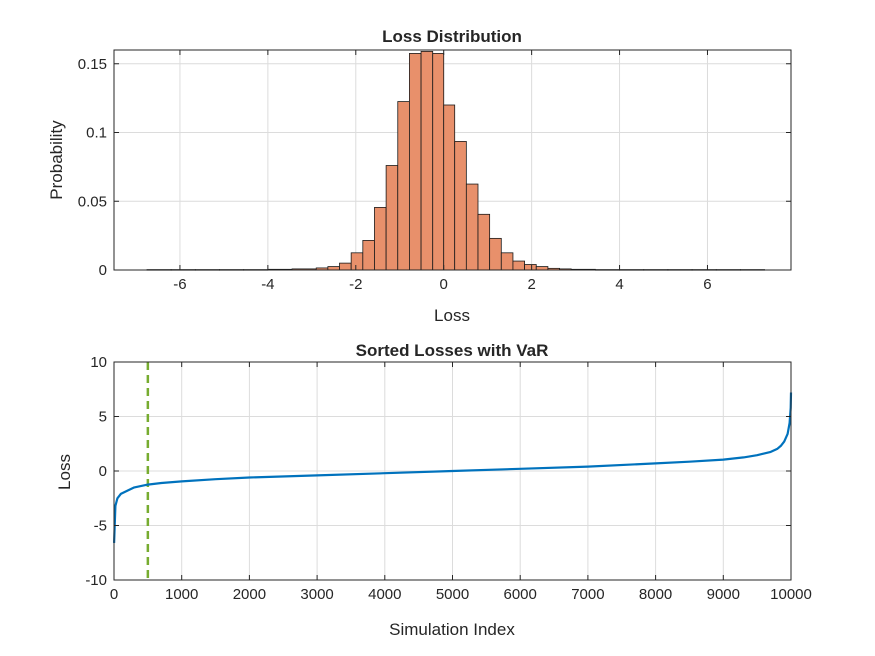  Describe the element at coordinates (56, 160) in the screenshot. I see `histogram-ylabel: Probability` at that location.